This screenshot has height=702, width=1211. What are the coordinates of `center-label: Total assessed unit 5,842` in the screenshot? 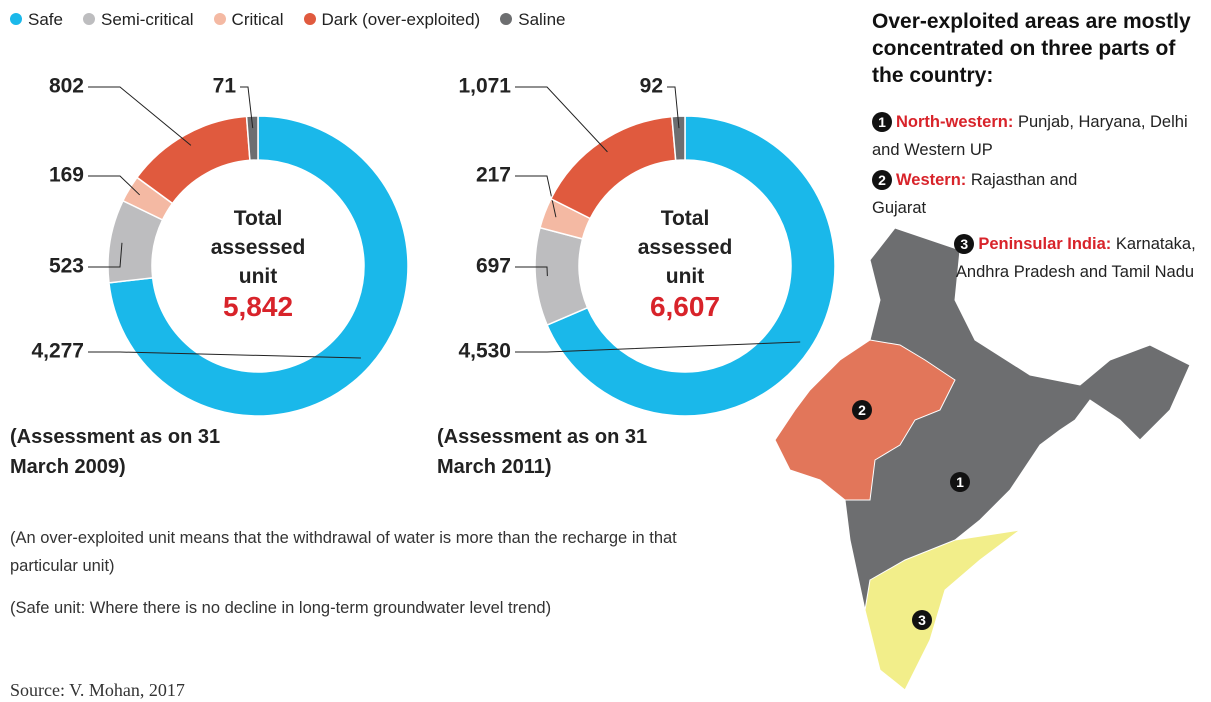 It's located at (258, 263).